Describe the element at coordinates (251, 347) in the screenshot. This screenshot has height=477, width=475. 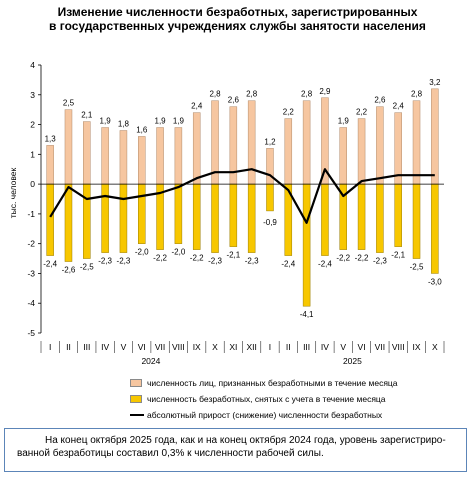
I see `x-tick-label: XII` at that location.